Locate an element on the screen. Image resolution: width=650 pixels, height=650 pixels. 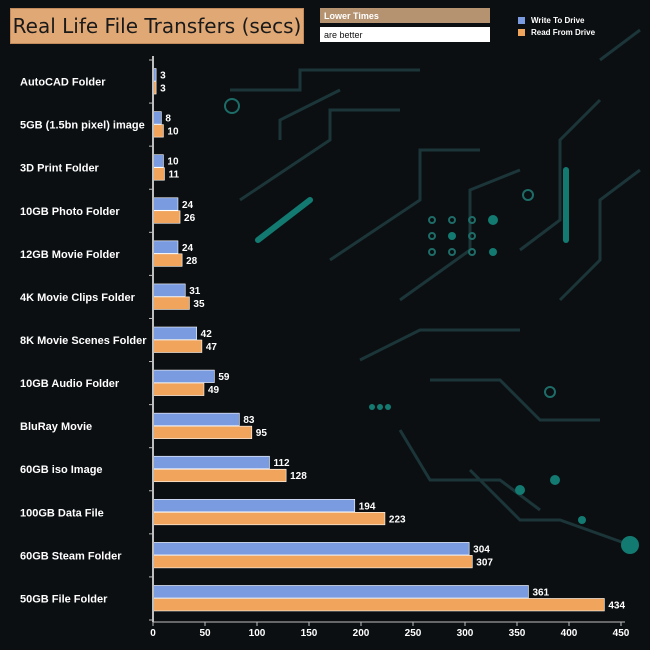
x-tick-label: 300 is located at coordinates (465, 633).